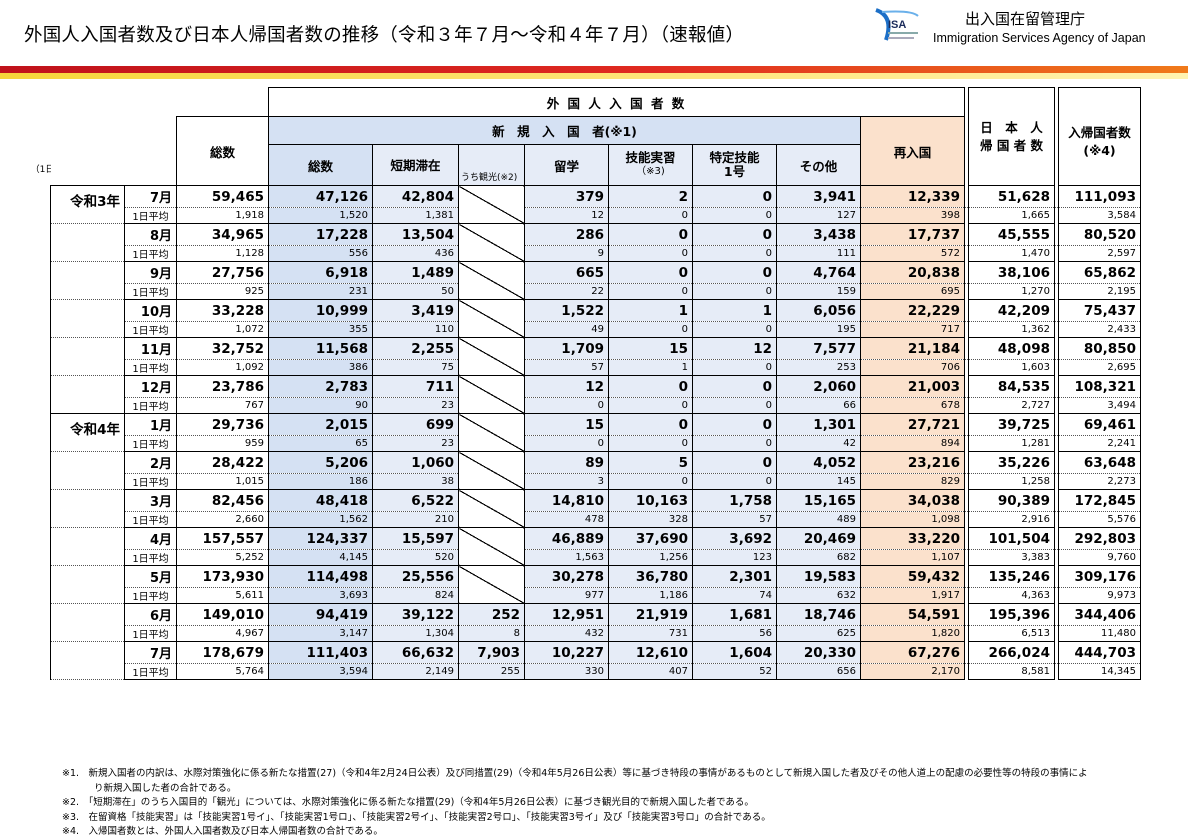  What do you see at coordinates (566, 652) in the screenshot?
I see `study-cell: 10,227` at bounding box center [566, 652].